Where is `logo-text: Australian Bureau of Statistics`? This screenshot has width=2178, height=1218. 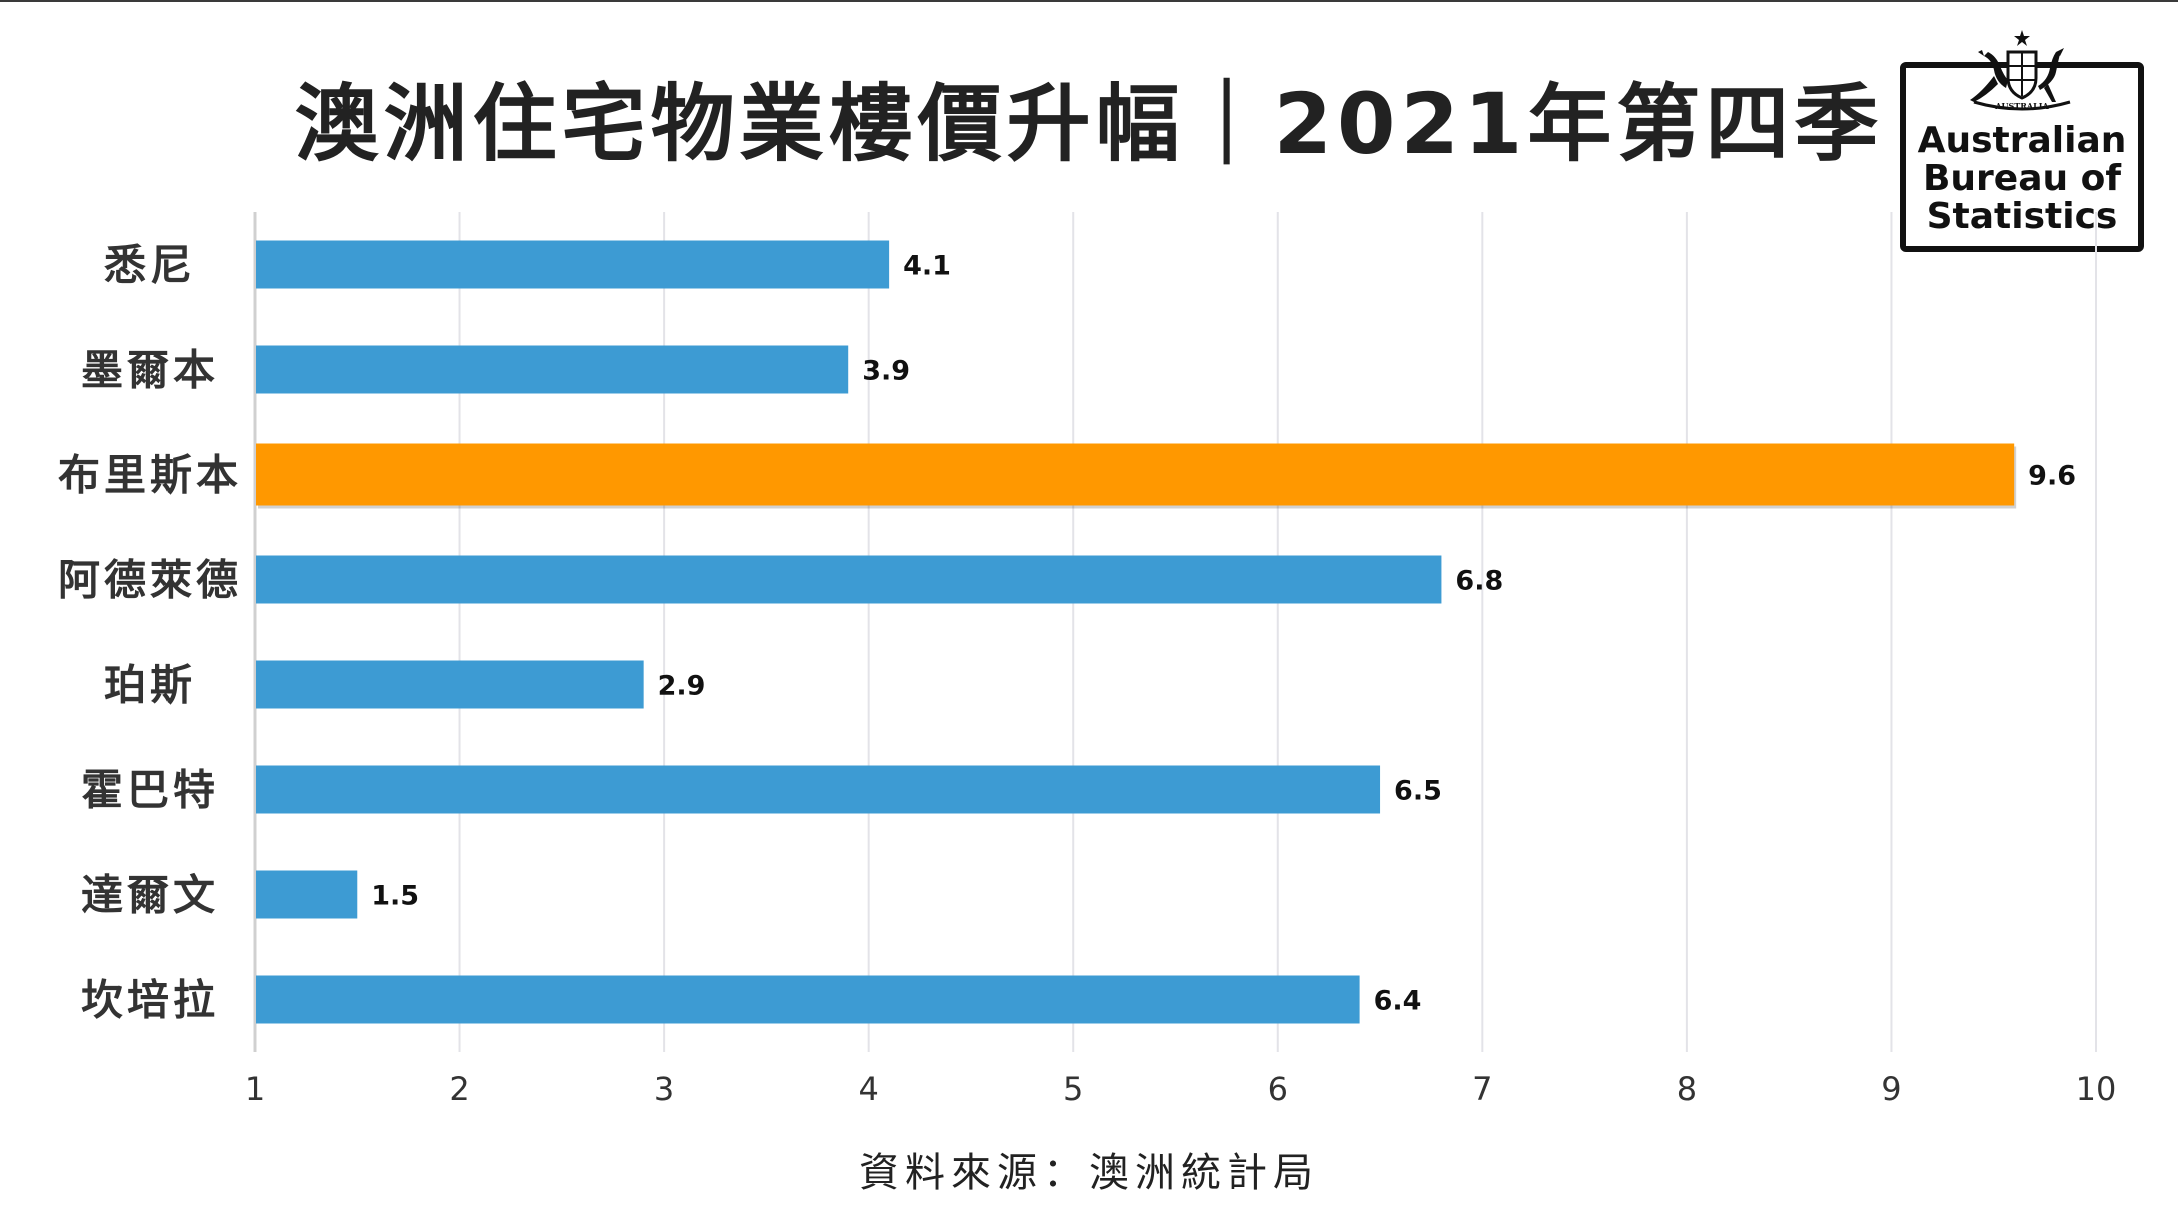
logo-text: Australian Bureau of Statistics is located at coordinates (2022, 179).